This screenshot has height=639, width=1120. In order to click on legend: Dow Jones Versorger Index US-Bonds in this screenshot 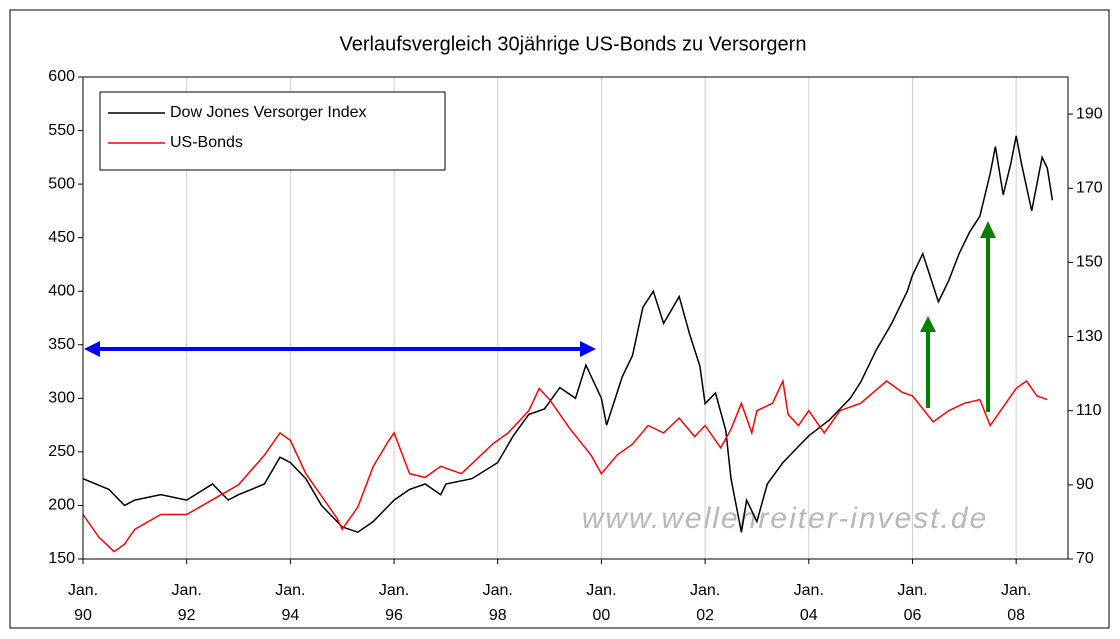, I will do `click(272, 131)`.